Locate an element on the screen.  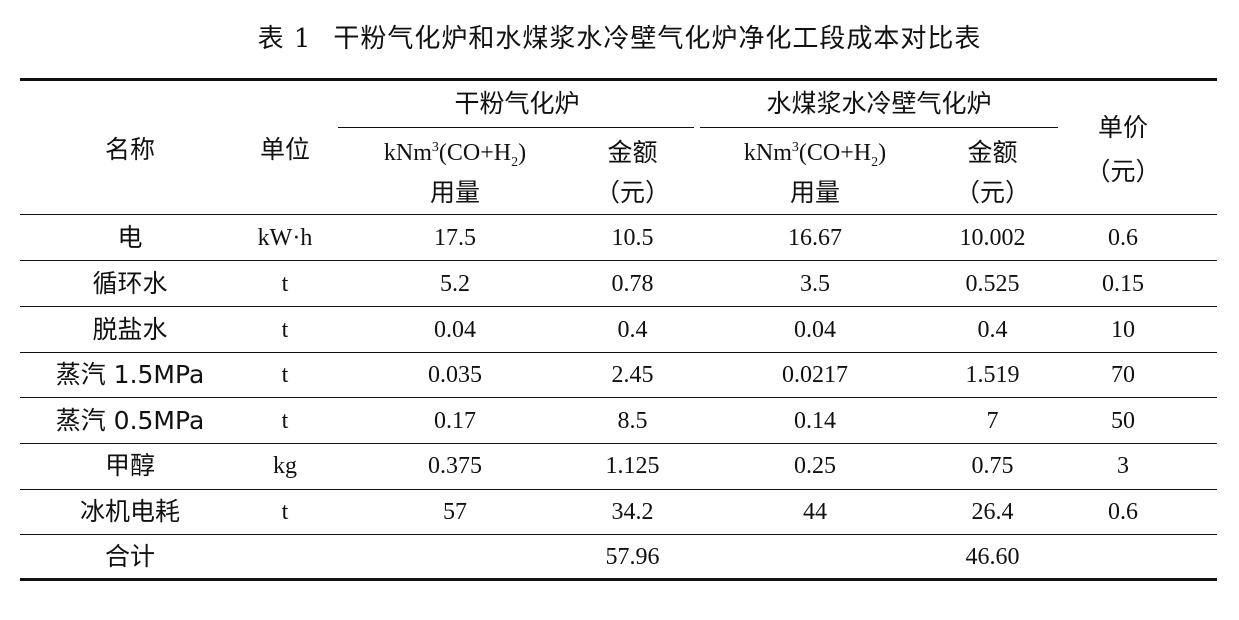
row-slurry-usage: 0.25 is located at coordinates (815, 466).